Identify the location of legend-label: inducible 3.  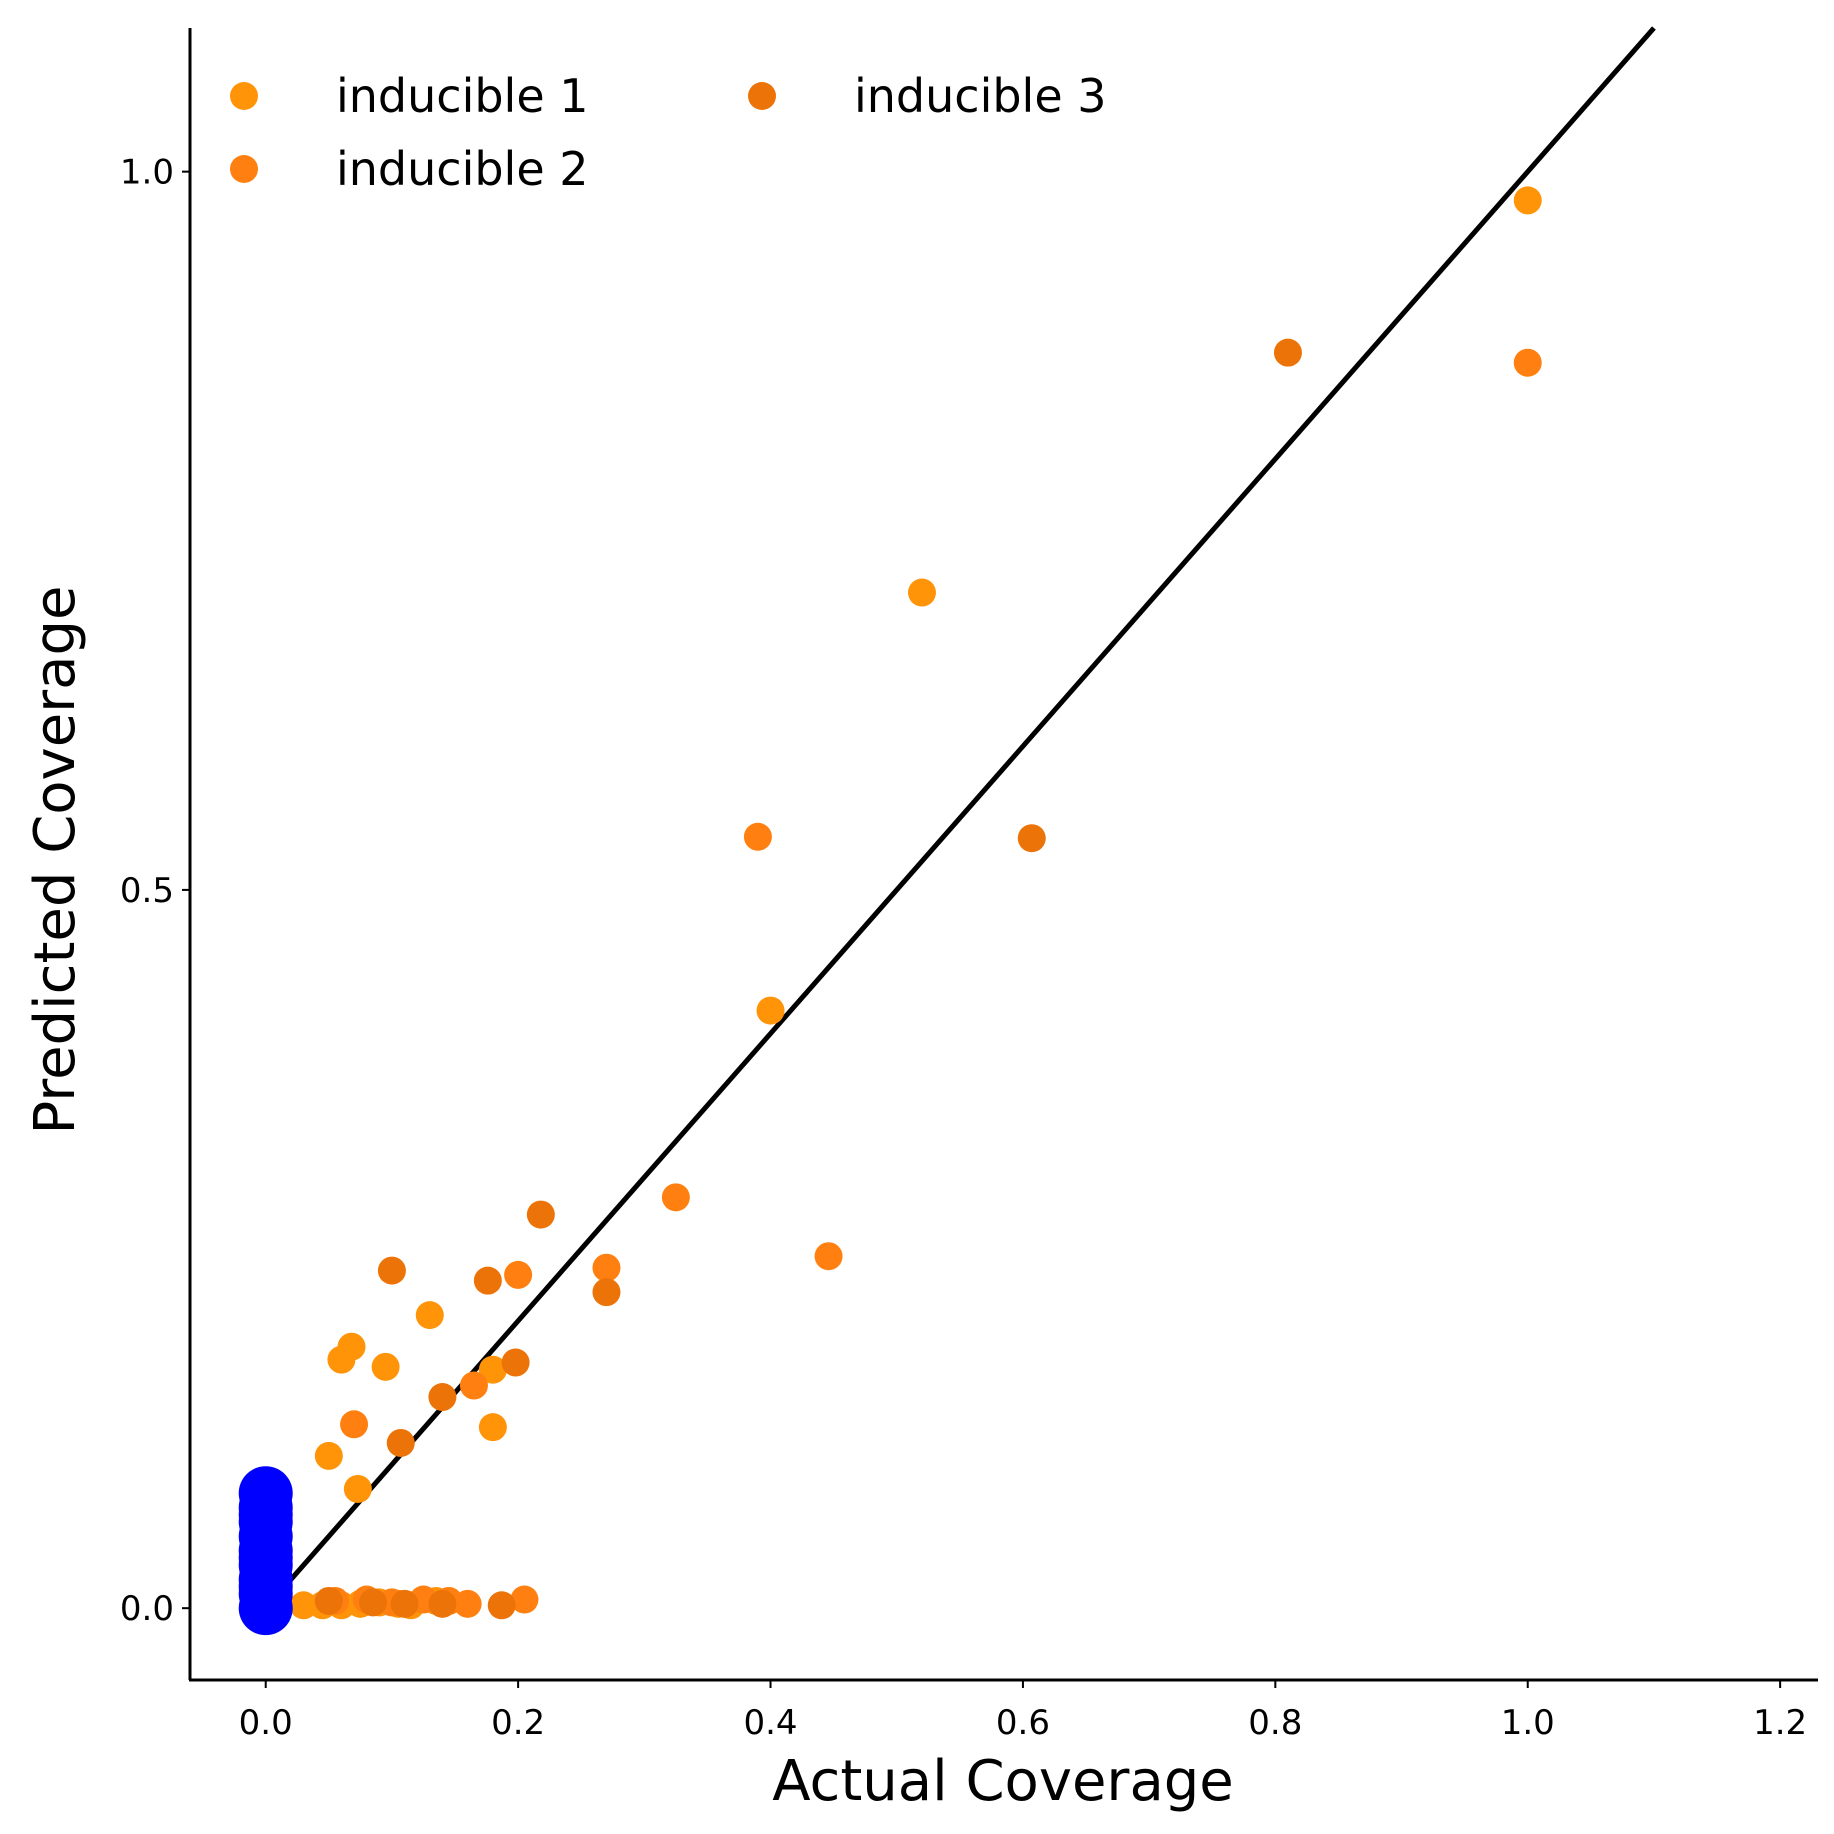
(980, 96).